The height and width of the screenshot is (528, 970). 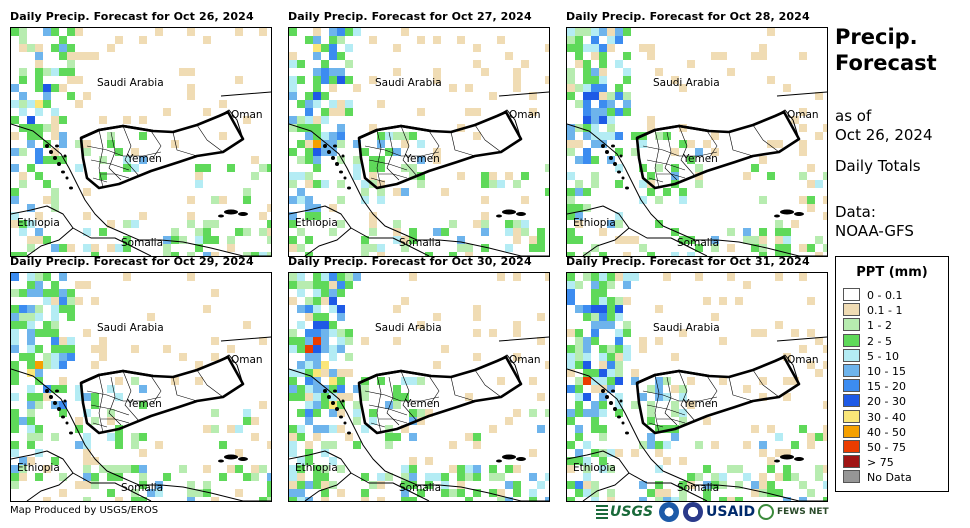 What do you see at coordinates (874, 416) in the screenshot?
I see `legend-item: 30 - 40` at bounding box center [874, 416].